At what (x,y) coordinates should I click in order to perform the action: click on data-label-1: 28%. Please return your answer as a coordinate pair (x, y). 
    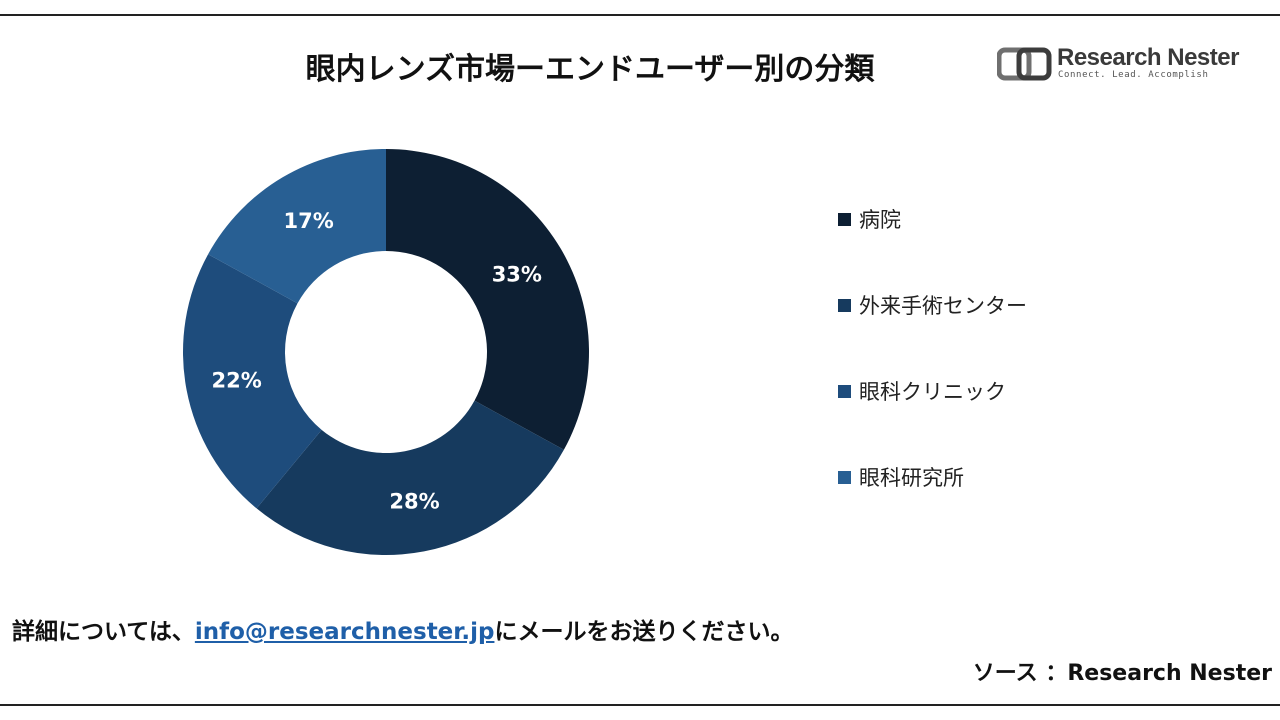
    Looking at the image, I should click on (414, 501).